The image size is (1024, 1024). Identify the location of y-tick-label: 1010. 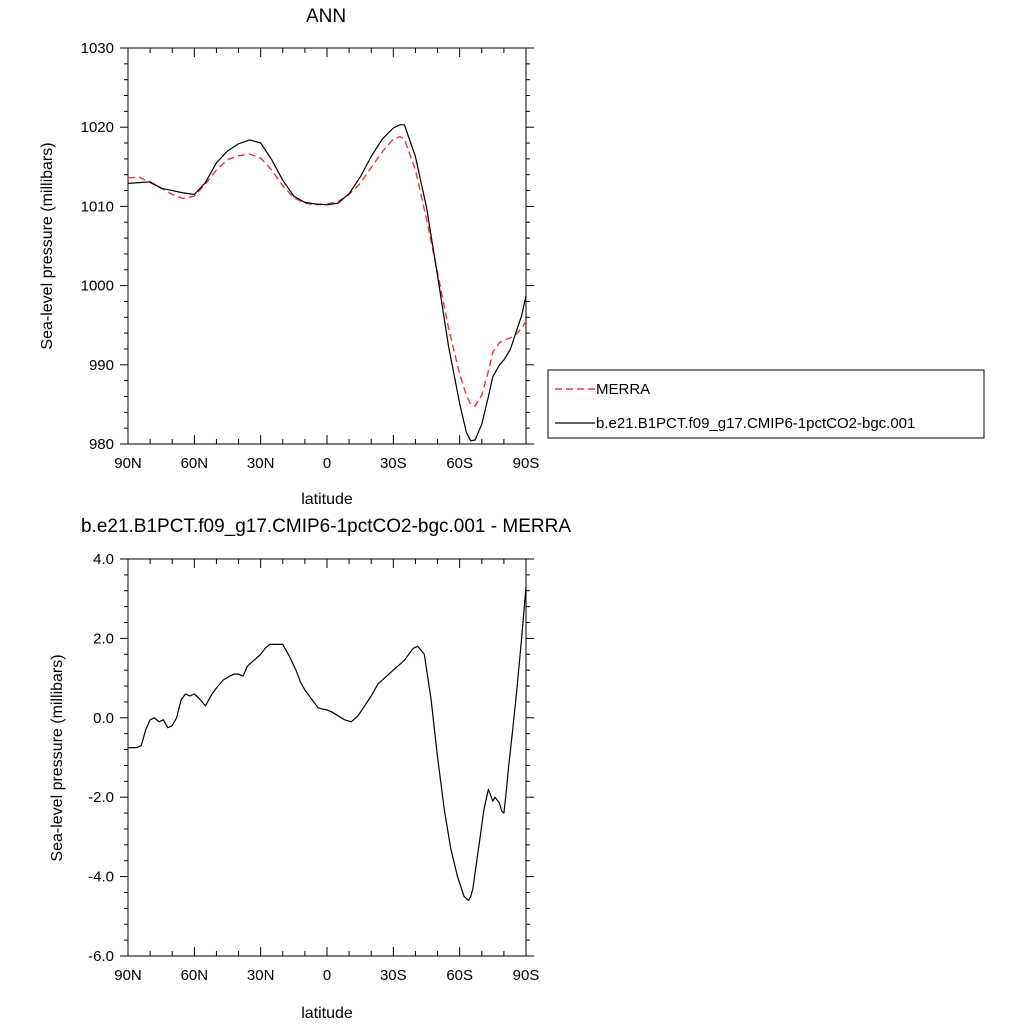
(97, 206).